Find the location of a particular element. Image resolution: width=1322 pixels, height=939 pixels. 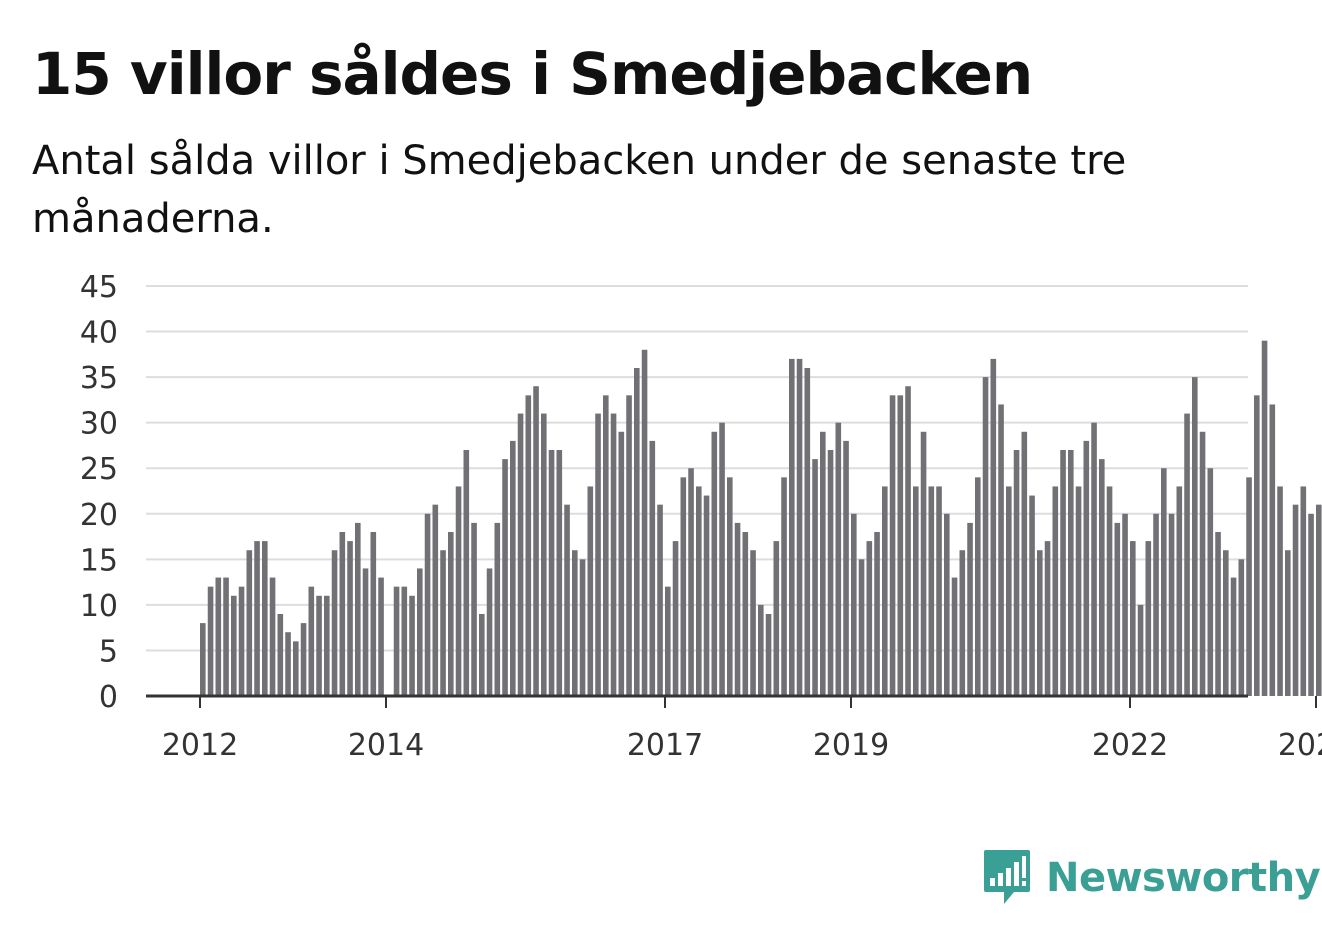

chart-title: 15 villor såldes i Smedjebacken is located at coordinates (532, 74).